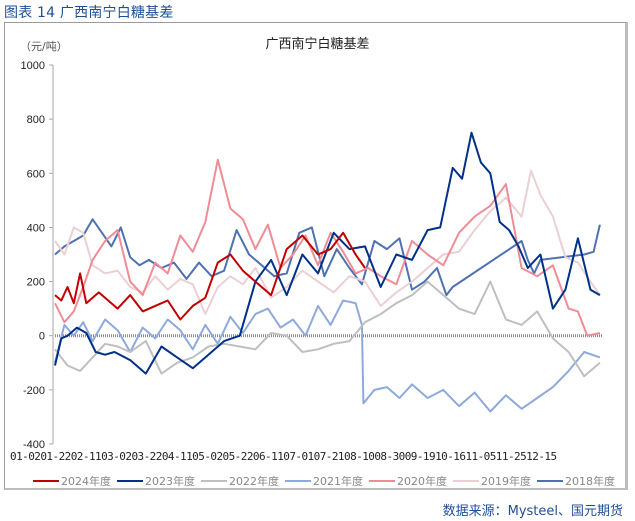 The width and height of the screenshot is (635, 521). What do you see at coordinates (86, 481) in the screenshot?
I see `legend-label: 2024年度` at bounding box center [86, 481].